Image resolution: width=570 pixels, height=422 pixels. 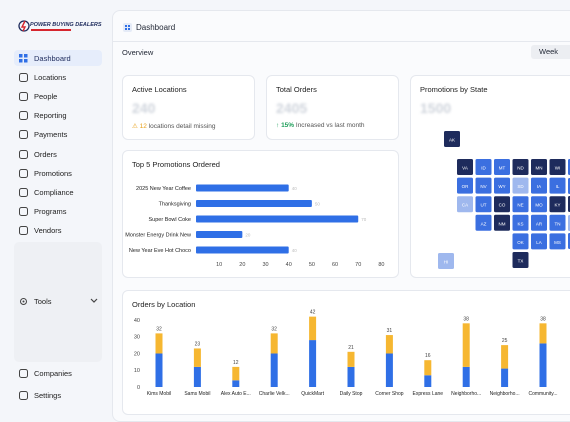 I want to click on header-title: Dashboard, so click(x=156, y=27).